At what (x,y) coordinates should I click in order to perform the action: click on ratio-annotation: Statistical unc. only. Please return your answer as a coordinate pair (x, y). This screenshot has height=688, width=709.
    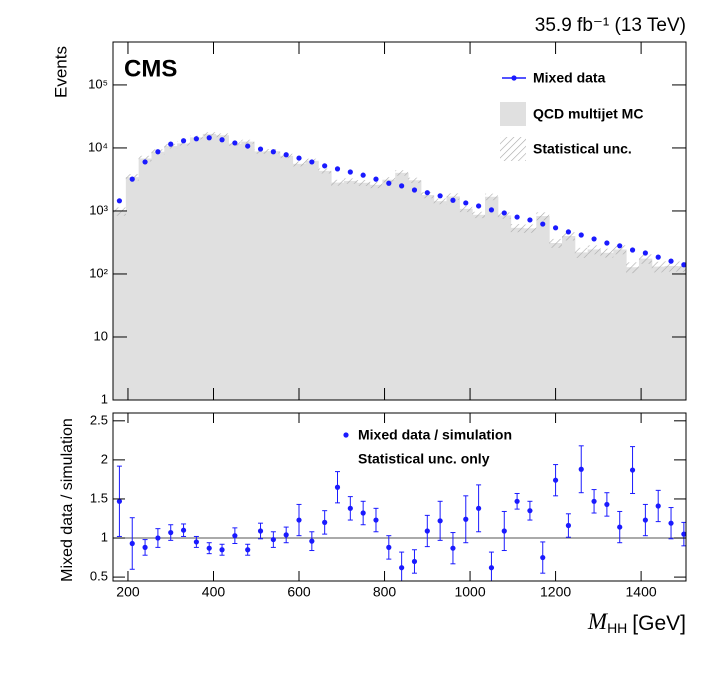
    Looking at the image, I should click on (424, 459).